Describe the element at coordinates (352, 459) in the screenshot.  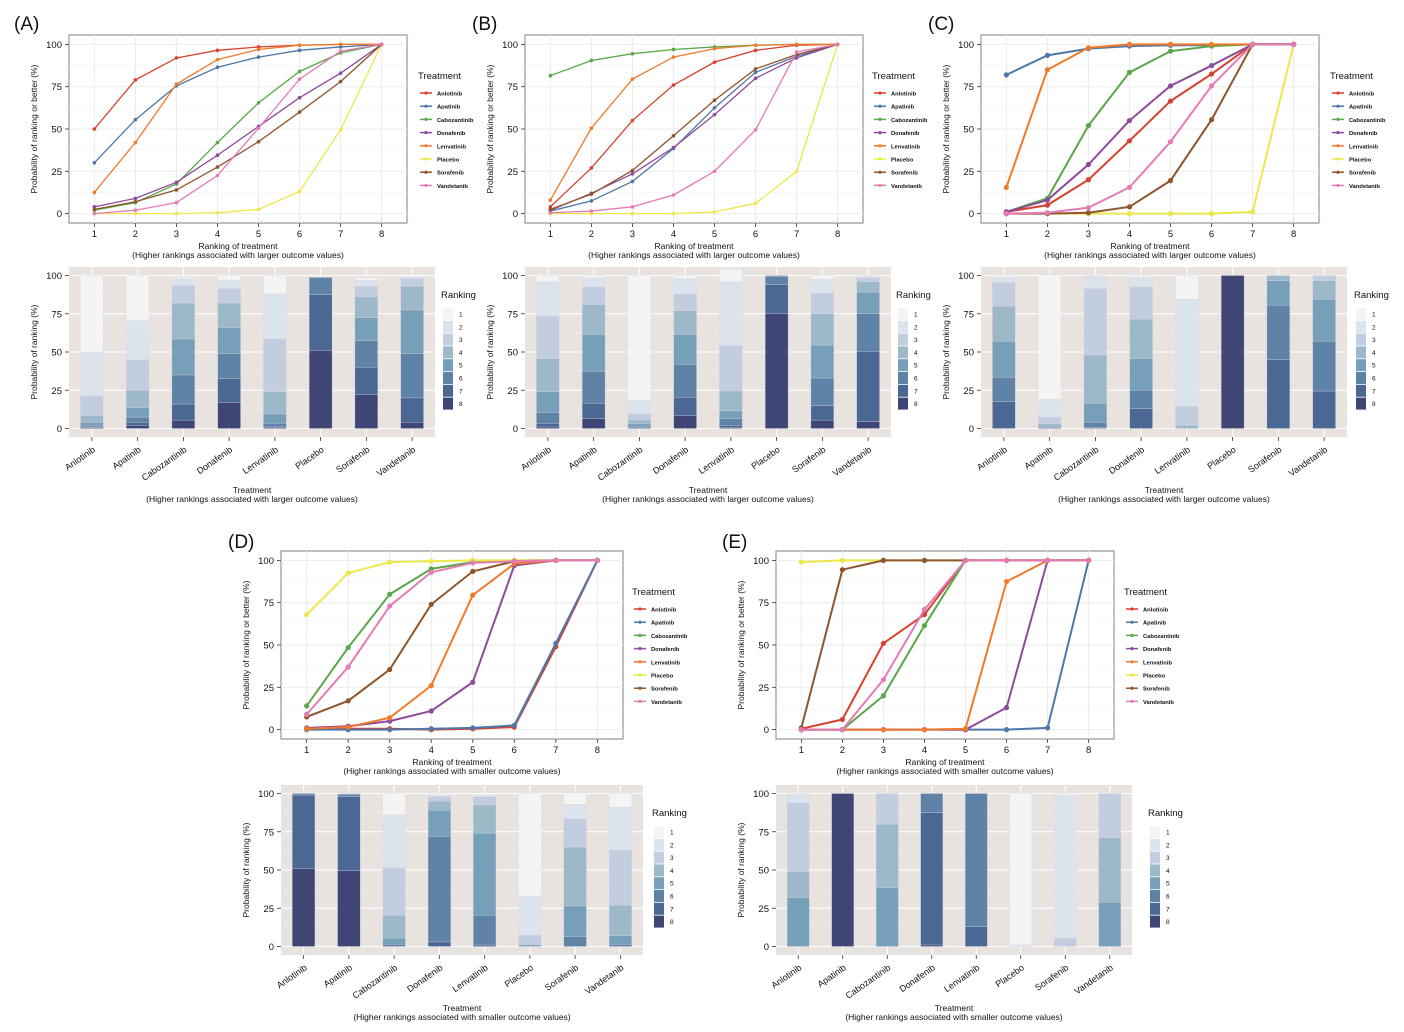
I see `x-tick-label: Sorafenib` at that location.